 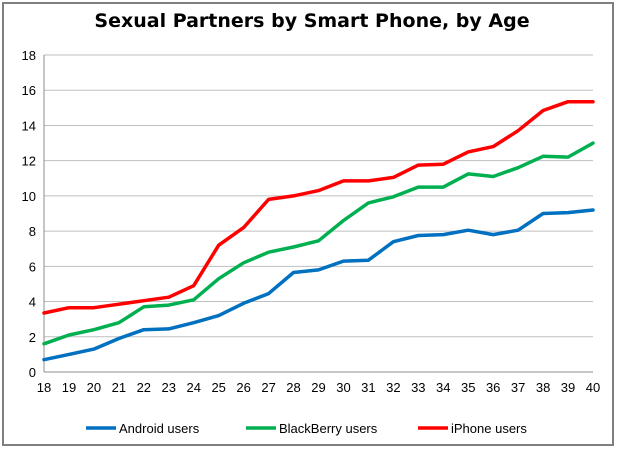 What do you see at coordinates (443, 387) in the screenshot?
I see `x-tick-label: 34` at bounding box center [443, 387].